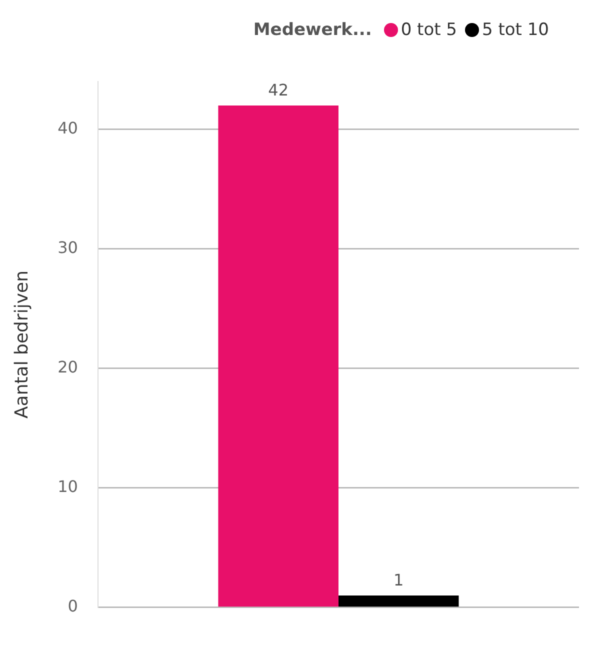 This screenshot has height=645, width=597. I want to click on y-tick-label: 20, so click(68, 367).